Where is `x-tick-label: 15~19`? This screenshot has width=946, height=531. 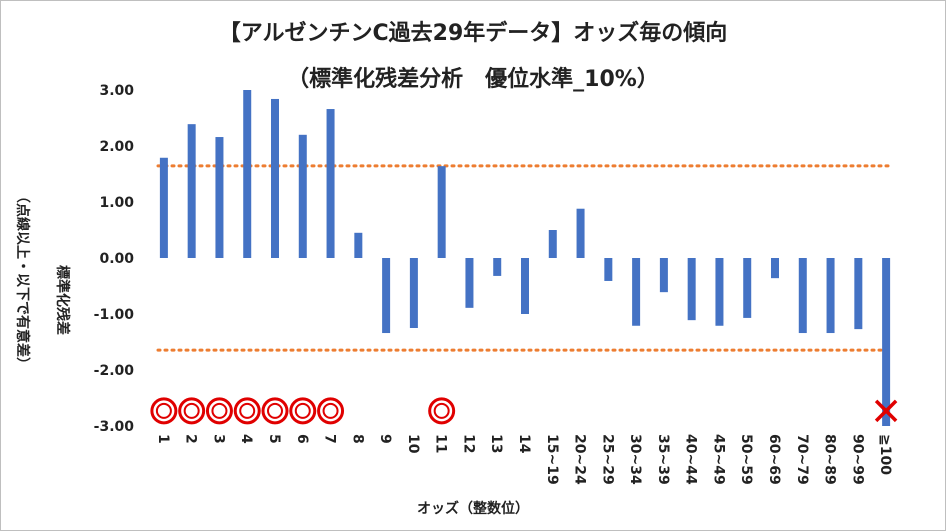
x-tick-label: 15~19 is located at coordinates (552, 459).